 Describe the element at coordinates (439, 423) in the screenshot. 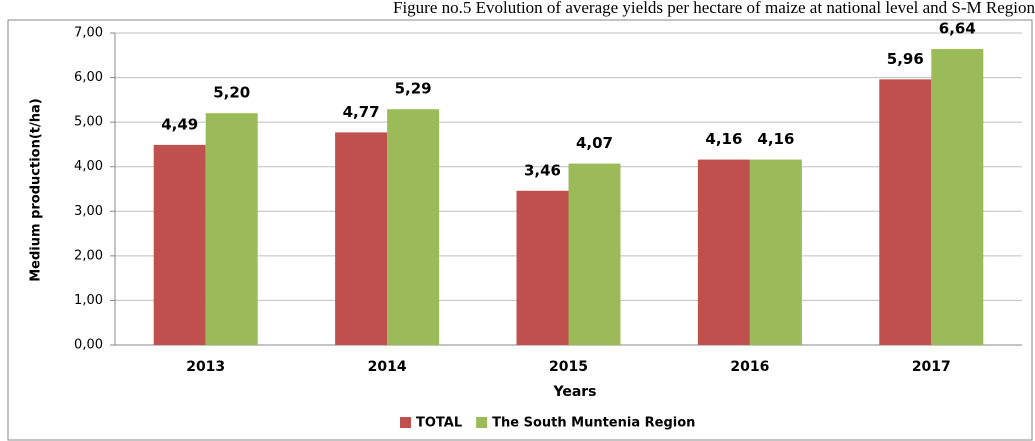

I see `legend-label: TOTAL` at that location.